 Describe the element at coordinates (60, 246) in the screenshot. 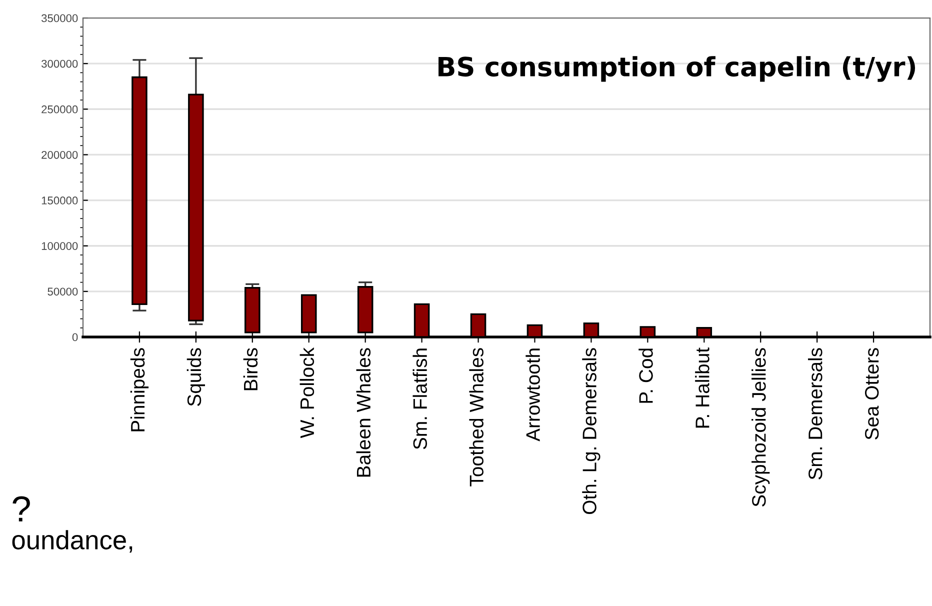

I see `y-tick-label: 100000` at that location.